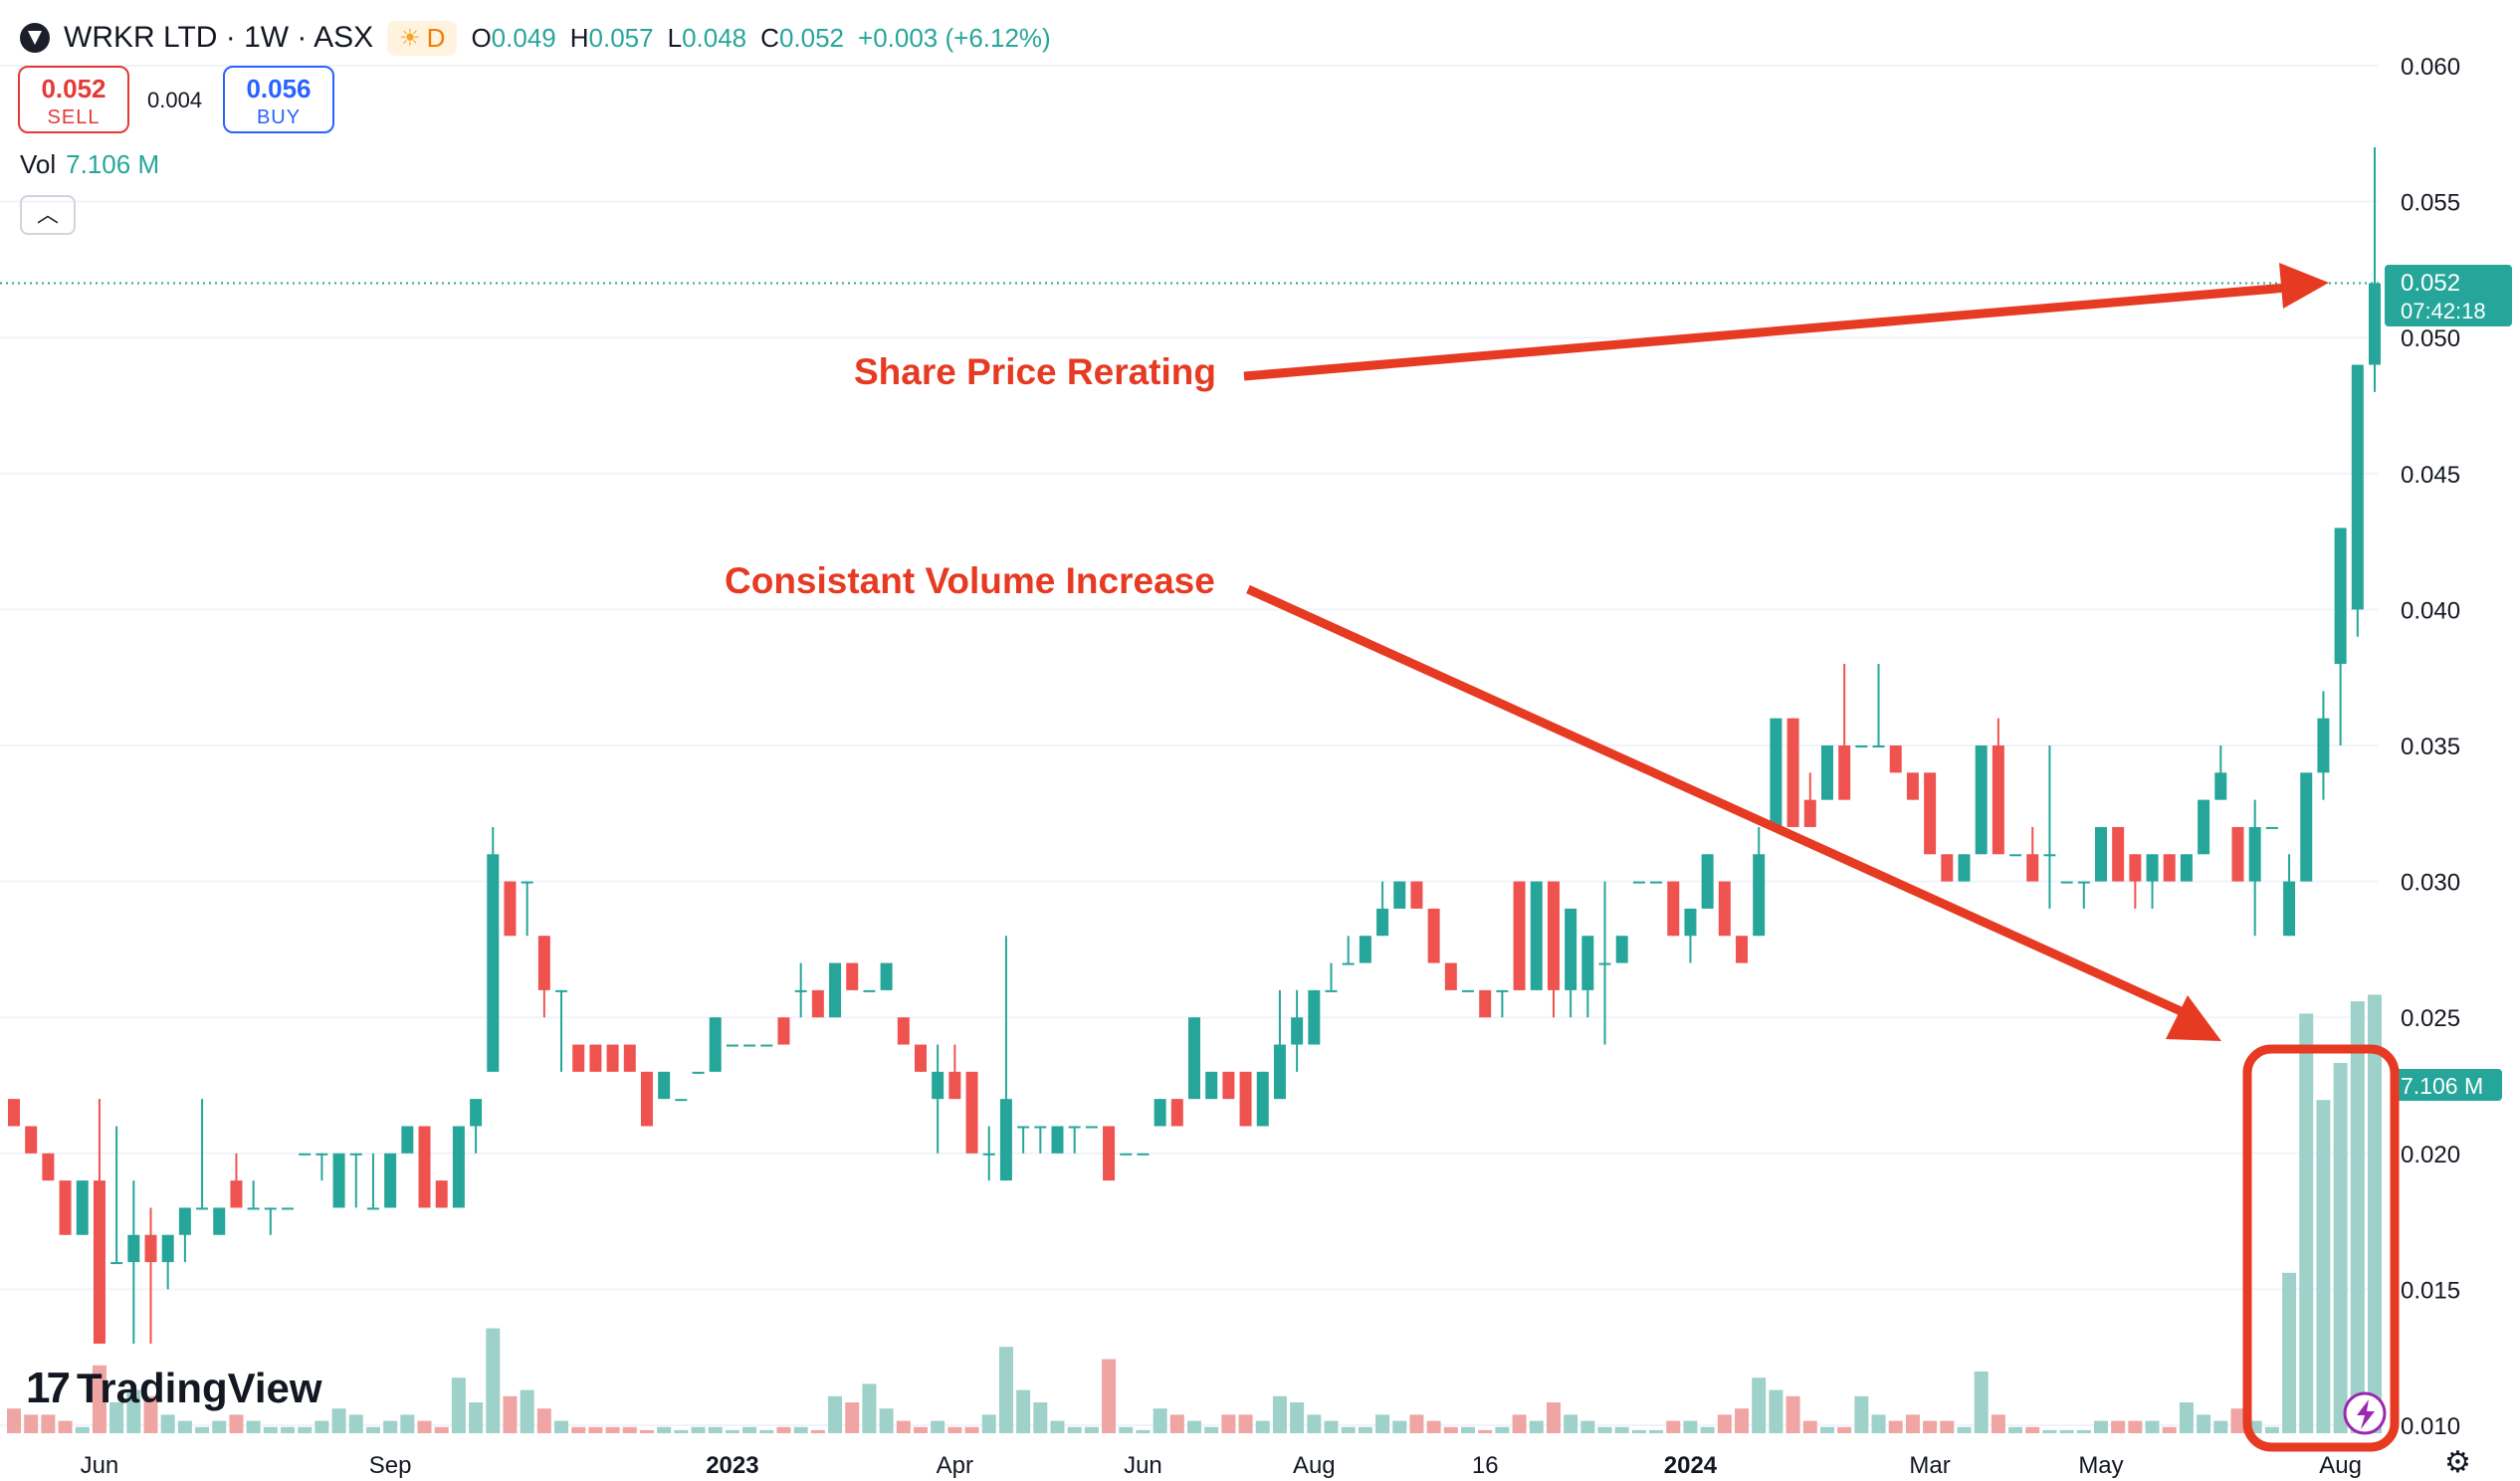  What do you see at coordinates (2447, 1085) in the screenshot?
I see `volume-badge: 7.106 M` at bounding box center [2447, 1085].